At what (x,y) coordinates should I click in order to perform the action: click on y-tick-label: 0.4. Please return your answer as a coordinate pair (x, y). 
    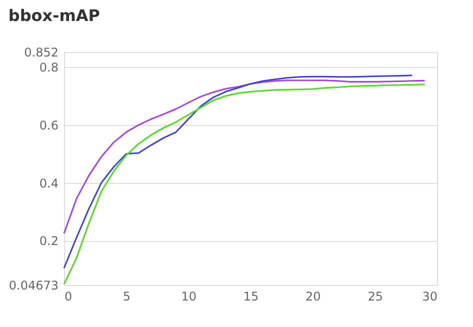
    Looking at the image, I should click on (48, 183).